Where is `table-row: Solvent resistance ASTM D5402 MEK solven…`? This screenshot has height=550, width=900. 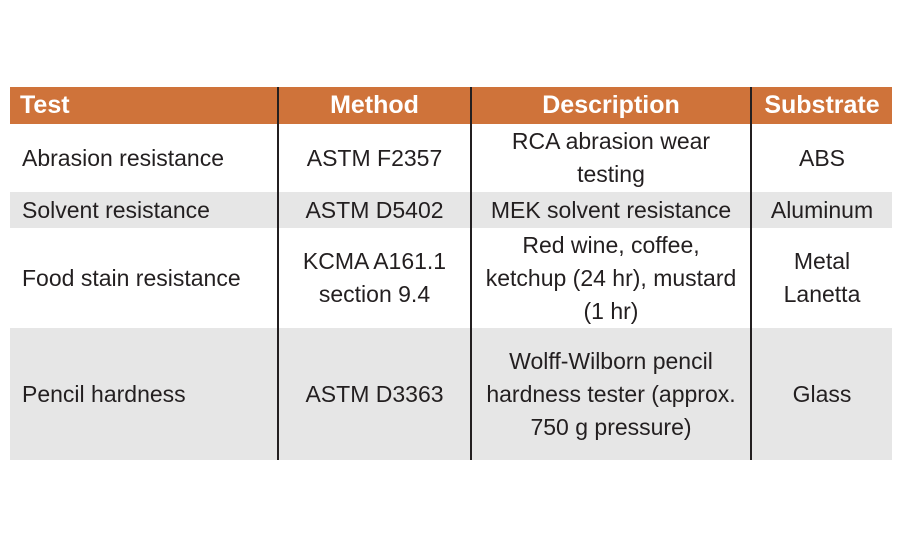
table-row: Solvent resistance ASTM D5402 MEK solven… is located at coordinates (451, 210).